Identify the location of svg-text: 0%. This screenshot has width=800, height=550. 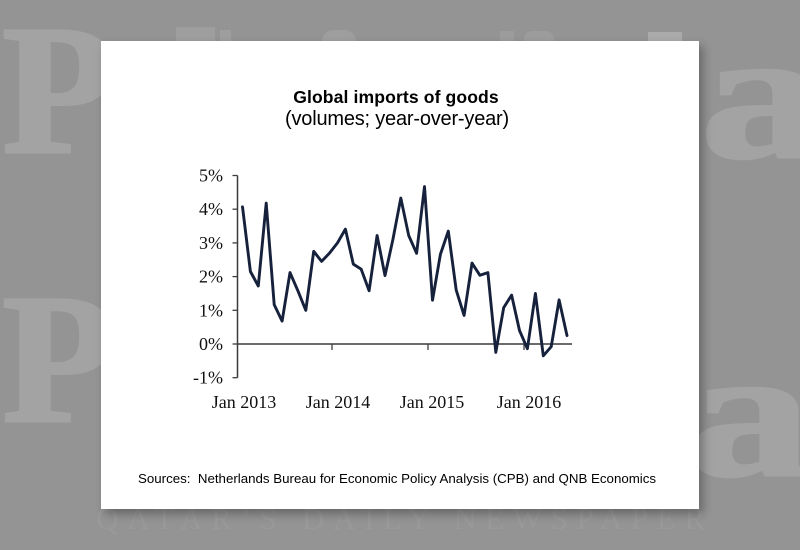
(211, 344).